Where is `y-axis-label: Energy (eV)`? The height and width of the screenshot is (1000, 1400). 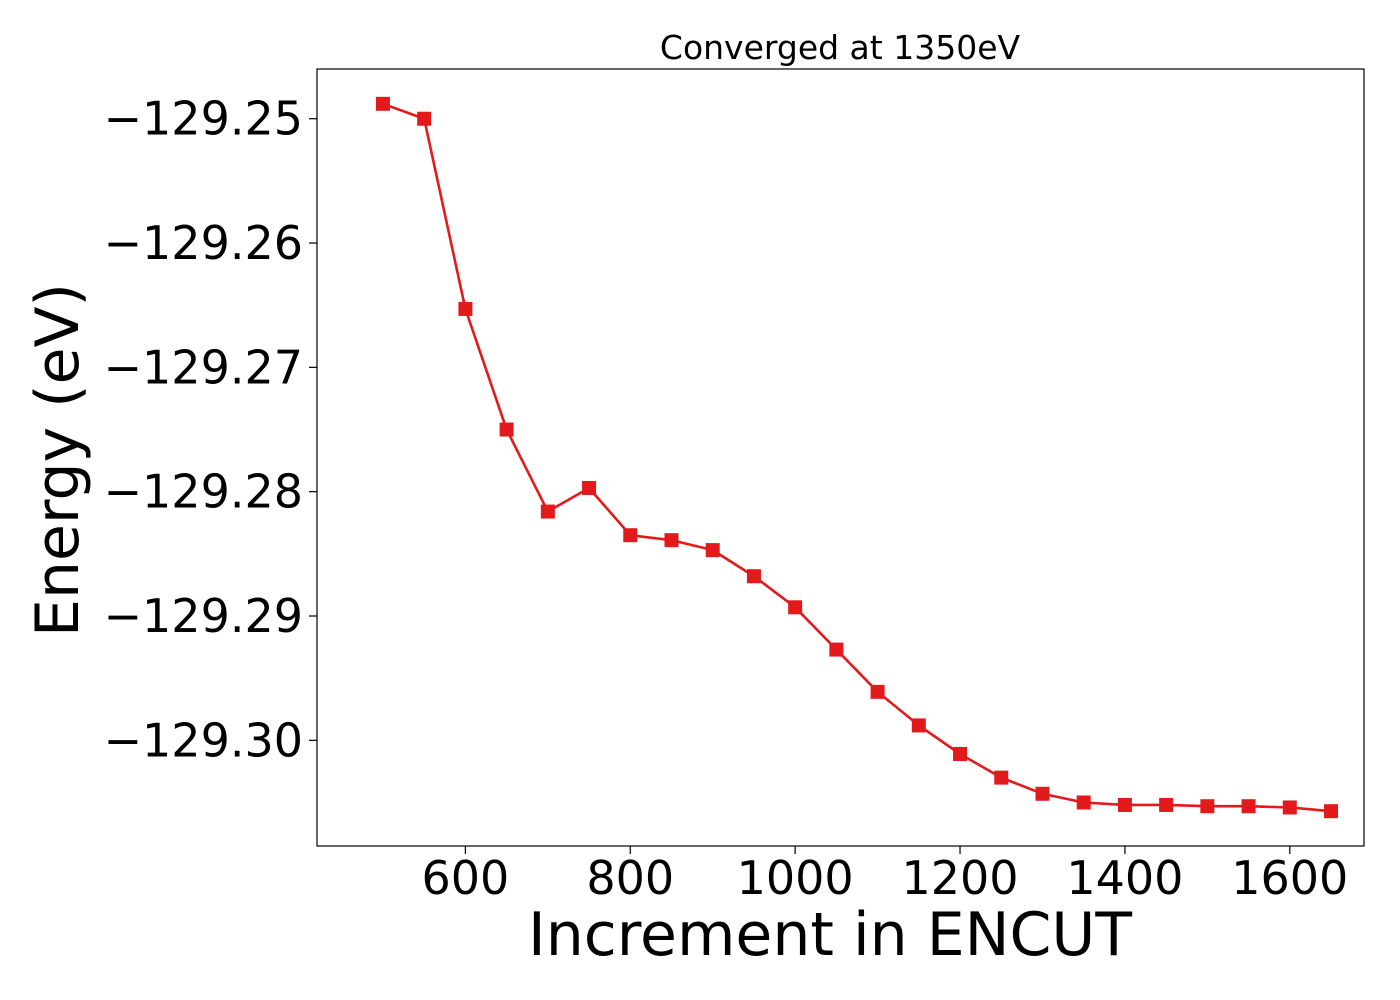
y-axis-label: Energy (eV) is located at coordinates (58, 460).